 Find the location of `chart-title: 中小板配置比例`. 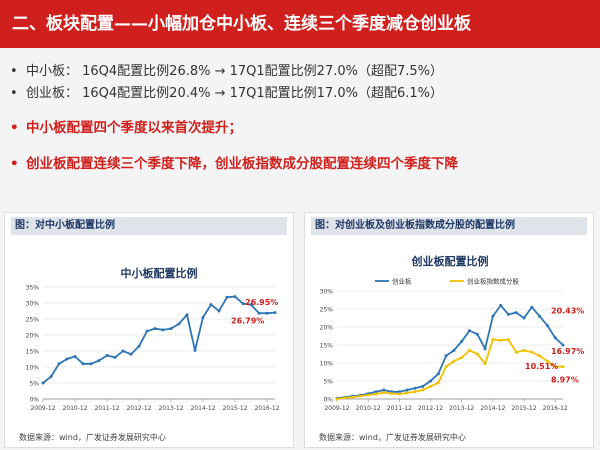

chart-title: 中小板配置比例 is located at coordinates (159, 273).